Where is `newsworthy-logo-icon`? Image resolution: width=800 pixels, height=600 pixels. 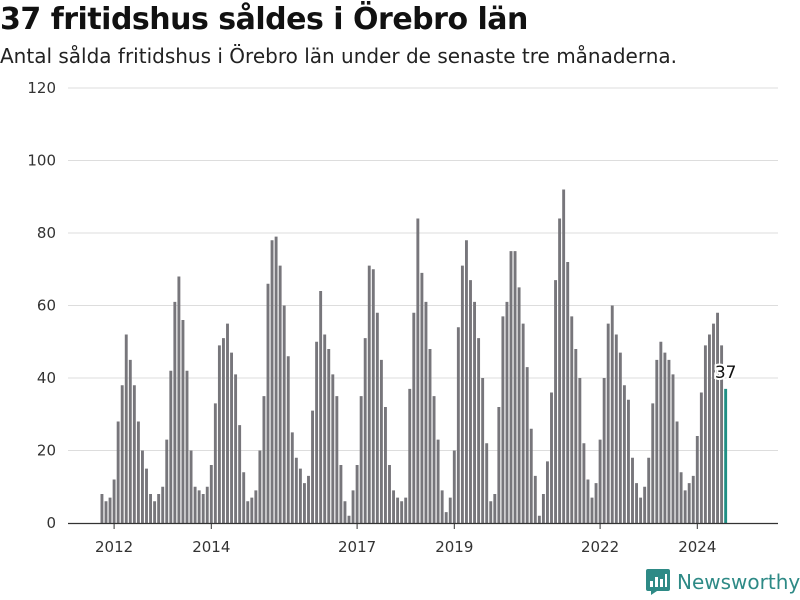
newsworthy-logo-icon is located at coordinates (658, 582).